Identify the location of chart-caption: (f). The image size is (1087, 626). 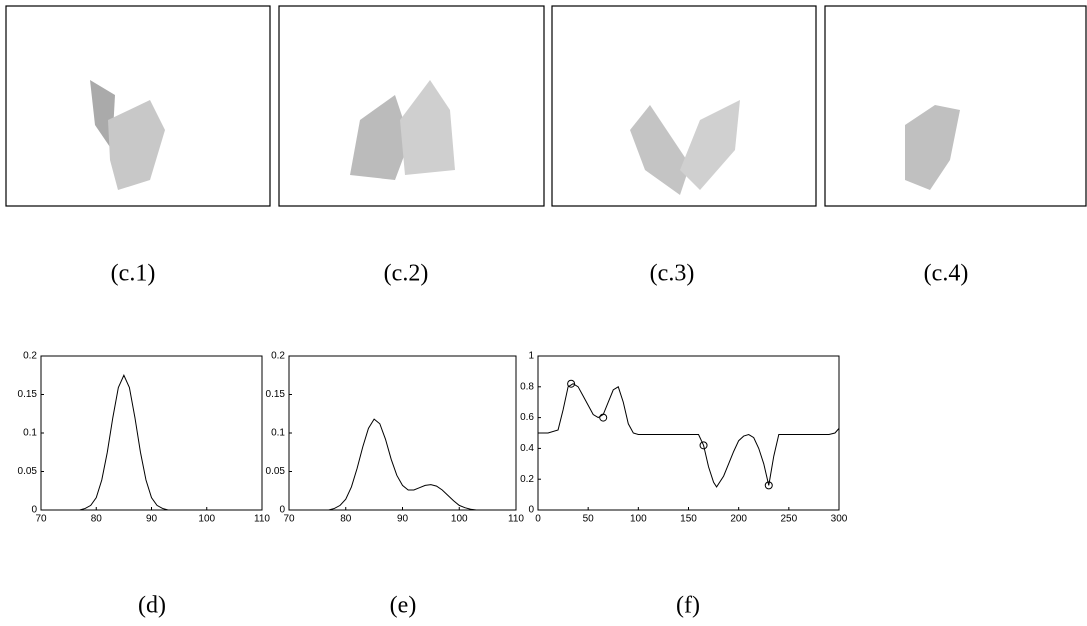
(688, 606).